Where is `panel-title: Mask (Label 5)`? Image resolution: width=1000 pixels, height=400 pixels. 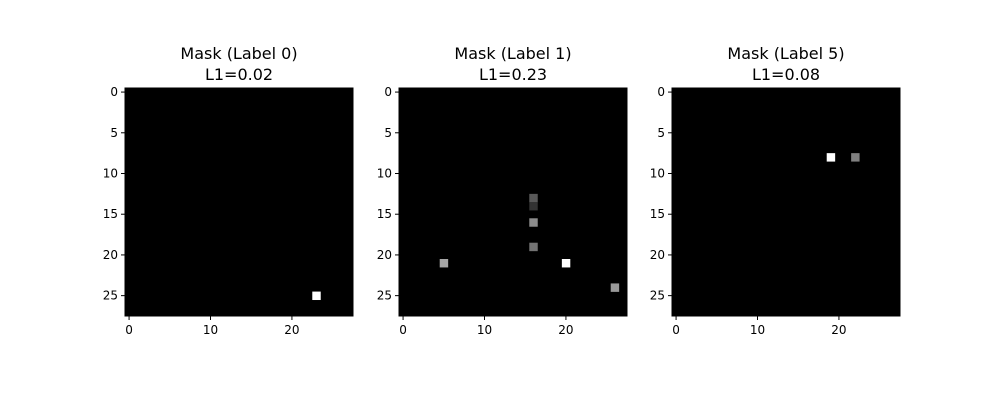
panel-title: Mask (Label 5) is located at coordinates (785, 53).